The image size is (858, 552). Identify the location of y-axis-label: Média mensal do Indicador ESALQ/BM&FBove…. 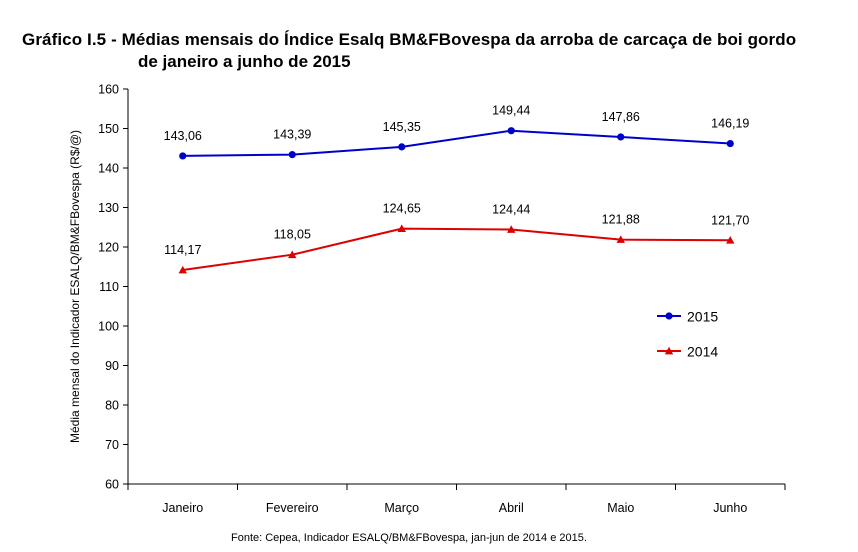
(75, 286).